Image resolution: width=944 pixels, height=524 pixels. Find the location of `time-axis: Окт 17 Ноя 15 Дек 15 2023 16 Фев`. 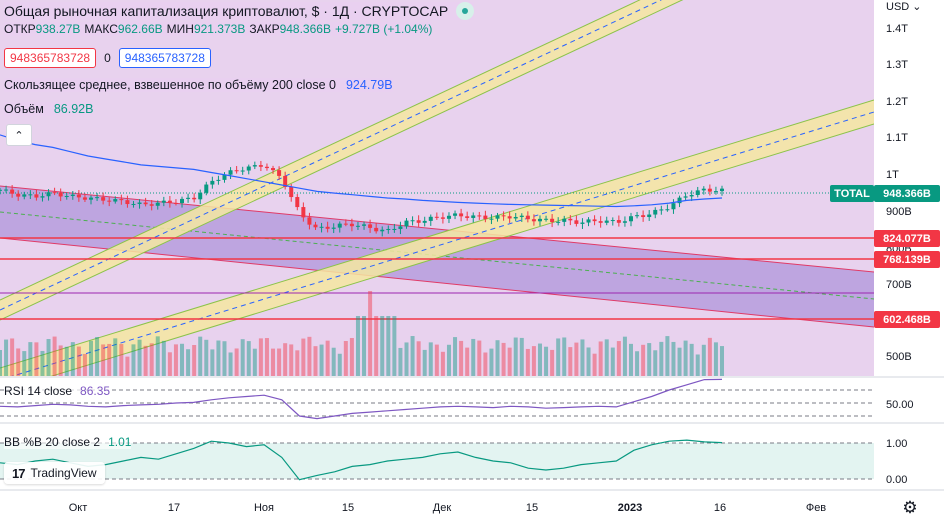

time-axis: Окт 17 Ноя 15 Дек 15 2023 16 Фев is located at coordinates (448, 508).